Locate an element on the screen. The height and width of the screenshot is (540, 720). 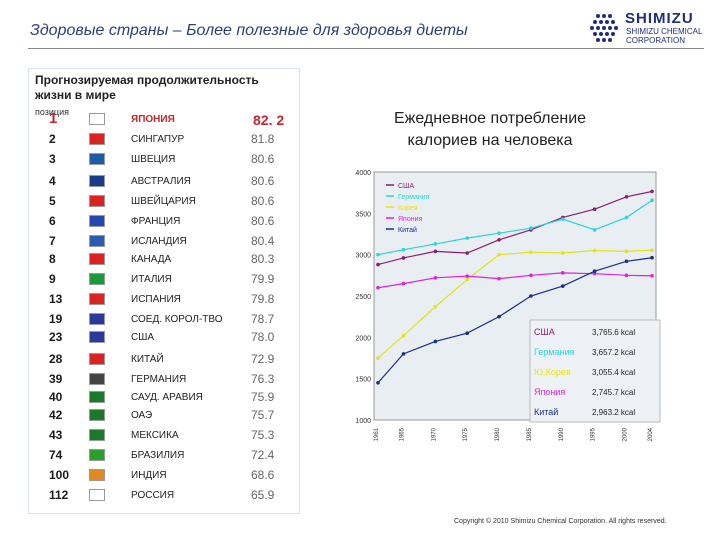
row-rank: 40 is located at coordinates (56, 397).